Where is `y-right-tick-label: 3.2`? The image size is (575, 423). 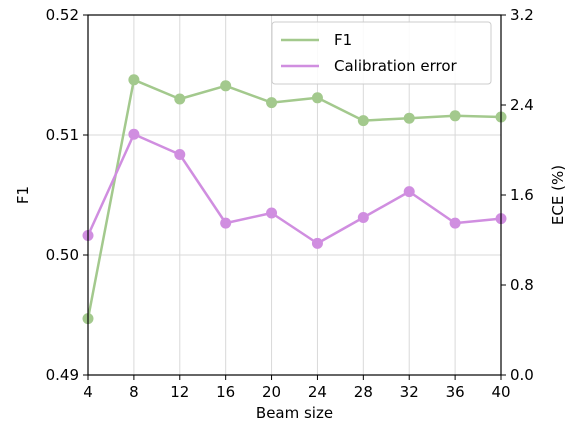
y-right-tick-label: 3.2 is located at coordinates (522, 15).